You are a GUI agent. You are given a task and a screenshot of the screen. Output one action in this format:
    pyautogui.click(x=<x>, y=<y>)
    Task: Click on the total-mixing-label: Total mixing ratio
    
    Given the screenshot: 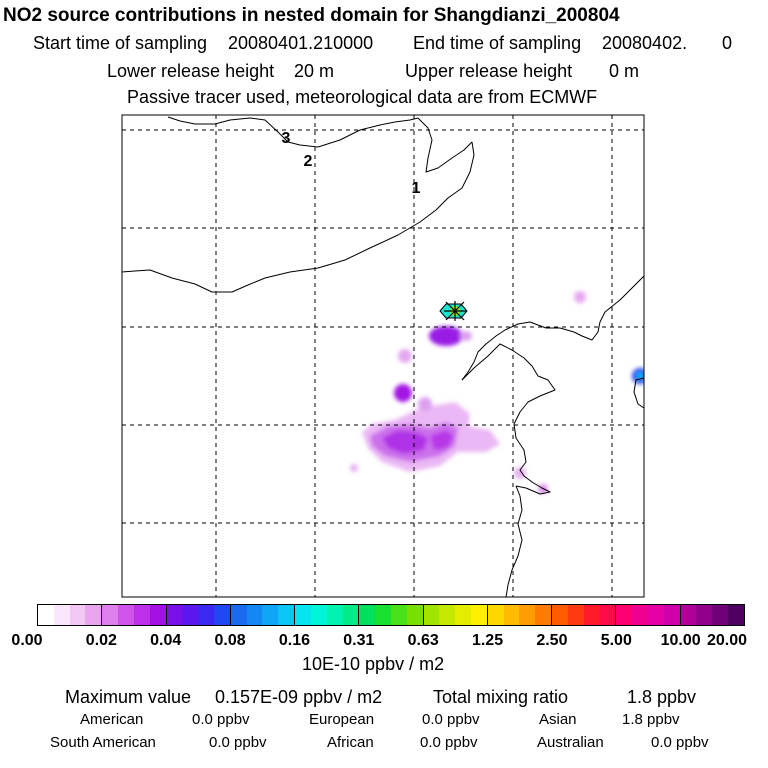 What is the action you would take?
    pyautogui.click(x=501, y=697)
    